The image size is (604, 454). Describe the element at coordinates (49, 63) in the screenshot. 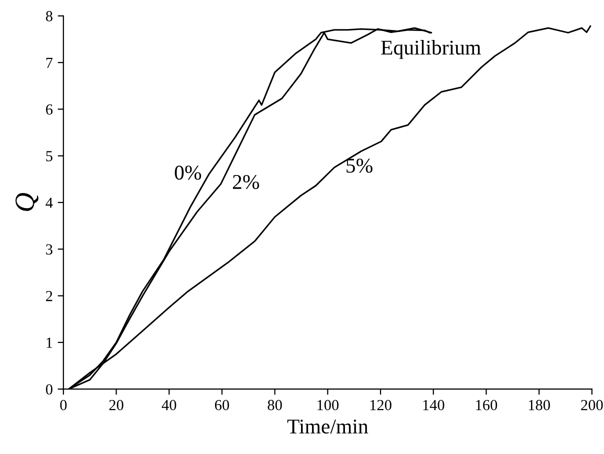

I see `y-tick-label: 7` at that location.